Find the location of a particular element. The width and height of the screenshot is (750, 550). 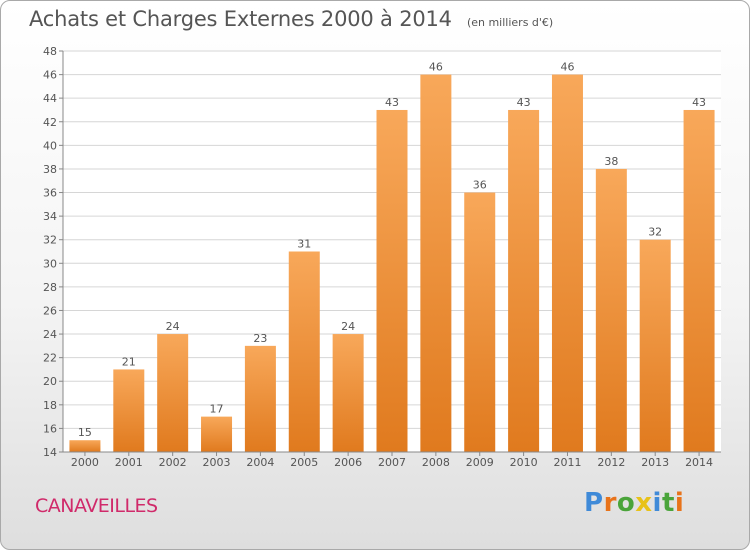

bar-2002 is located at coordinates (173, 393).